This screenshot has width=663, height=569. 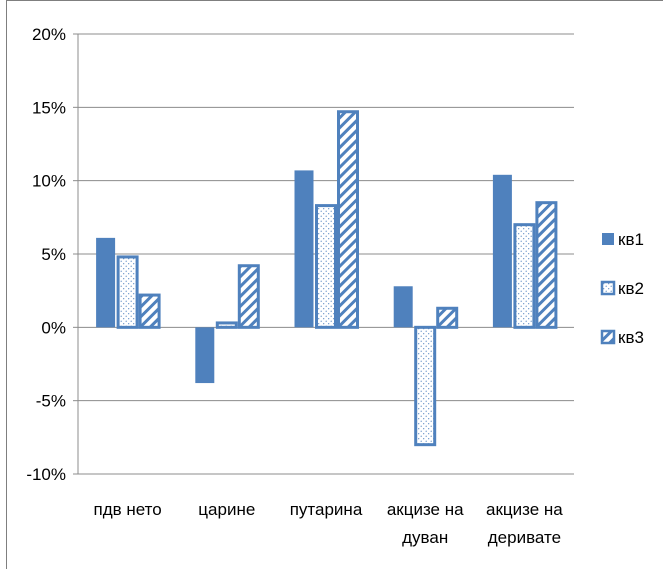 What do you see at coordinates (76, 254) in the screenshot?
I see `axes` at bounding box center [76, 254].